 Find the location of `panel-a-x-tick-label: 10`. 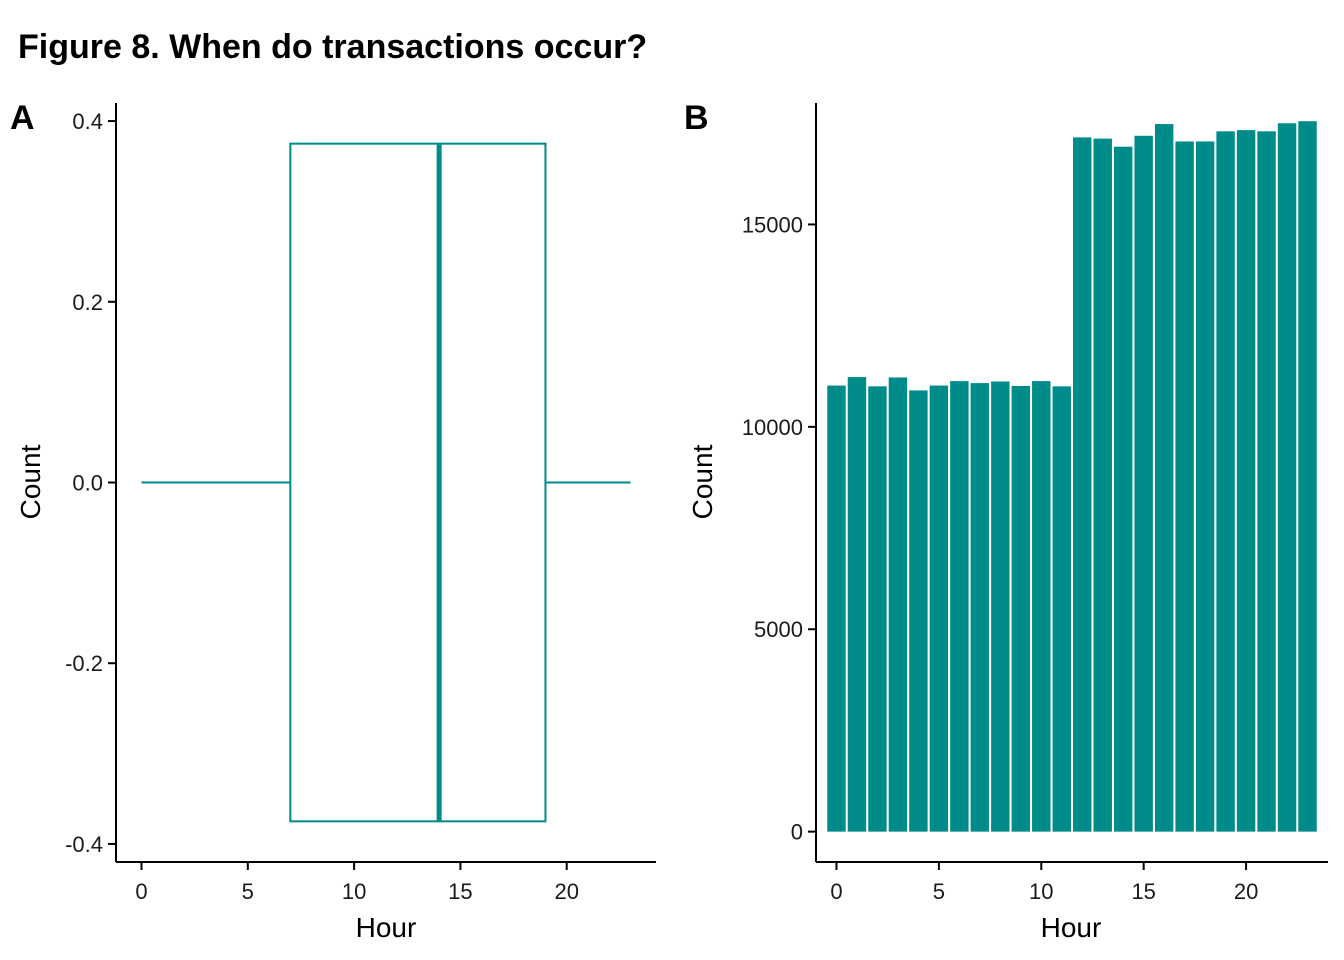

panel-a-x-tick-label: 10 is located at coordinates (354, 891).